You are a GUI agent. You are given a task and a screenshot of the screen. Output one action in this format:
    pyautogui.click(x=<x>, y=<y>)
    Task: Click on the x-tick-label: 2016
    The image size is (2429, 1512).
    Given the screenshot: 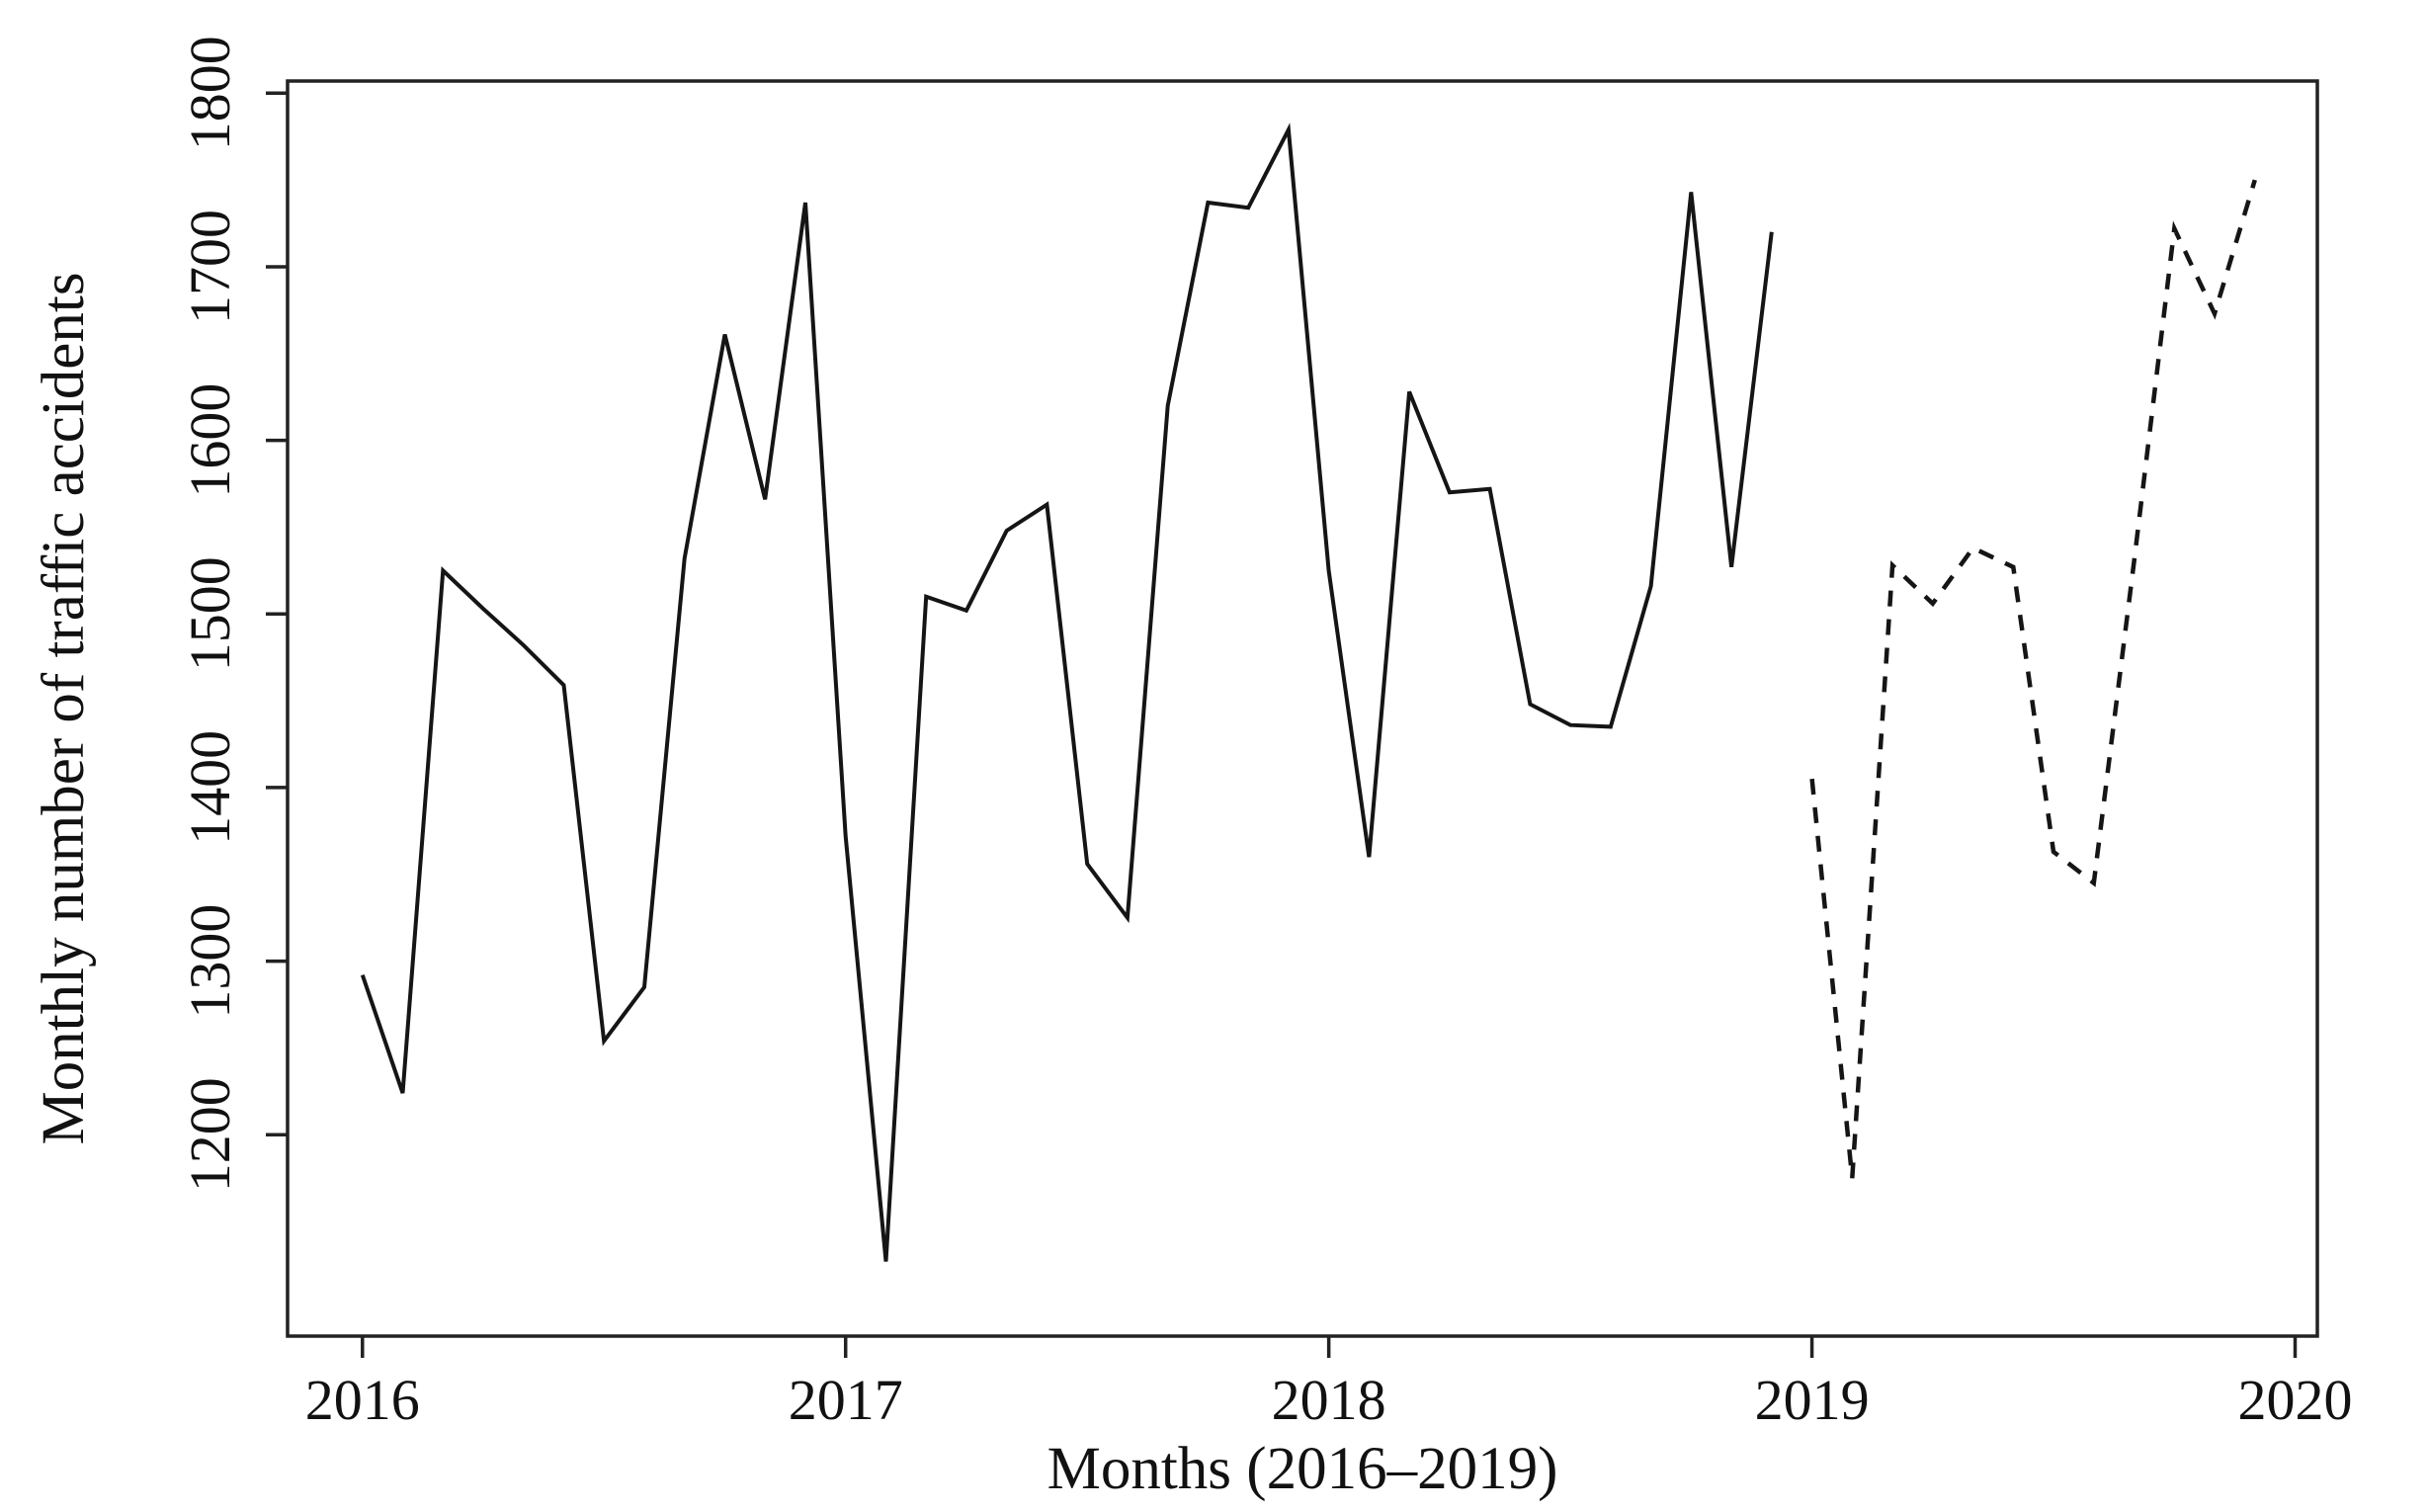 What is the action you would take?
    pyautogui.click(x=362, y=1400)
    